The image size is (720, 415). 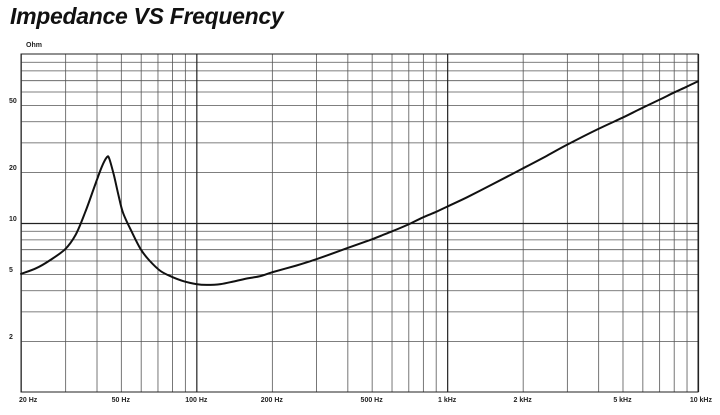 What do you see at coordinates (28, 400) in the screenshot?
I see `x-tick-label: 20 Hz` at bounding box center [28, 400].